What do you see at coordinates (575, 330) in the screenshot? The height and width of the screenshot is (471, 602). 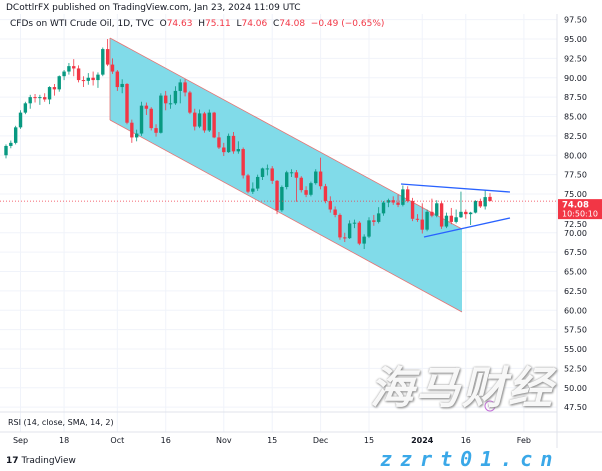 I see `price-tick-label: 57.50` at bounding box center [575, 330].